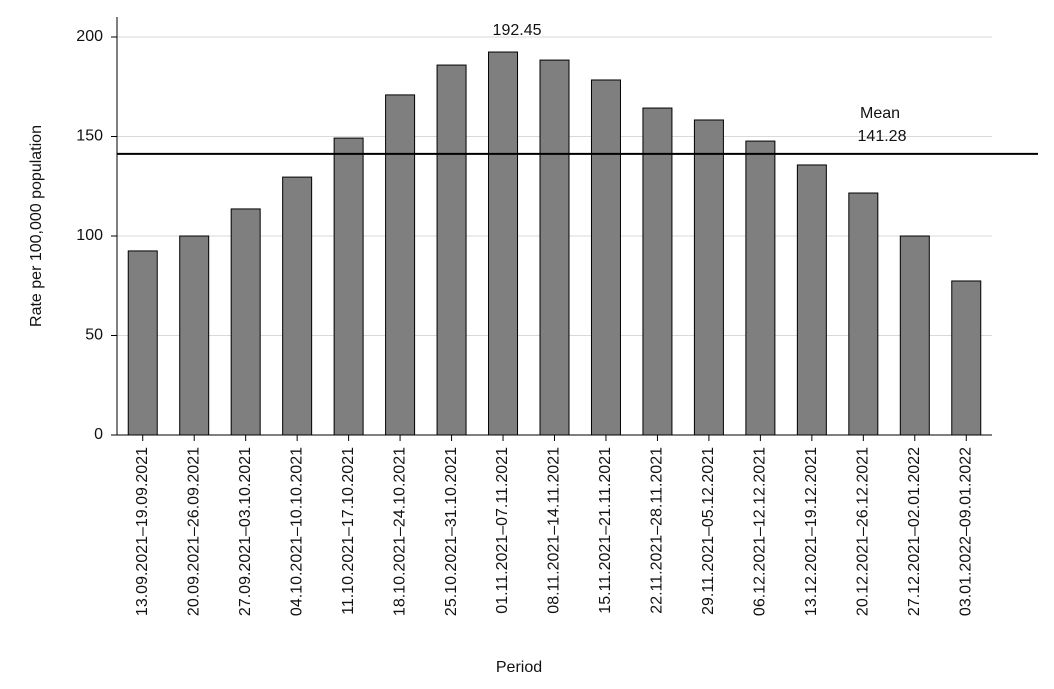  What do you see at coordinates (89, 36) in the screenshot?
I see `y-tick-label: 200` at bounding box center [89, 36].